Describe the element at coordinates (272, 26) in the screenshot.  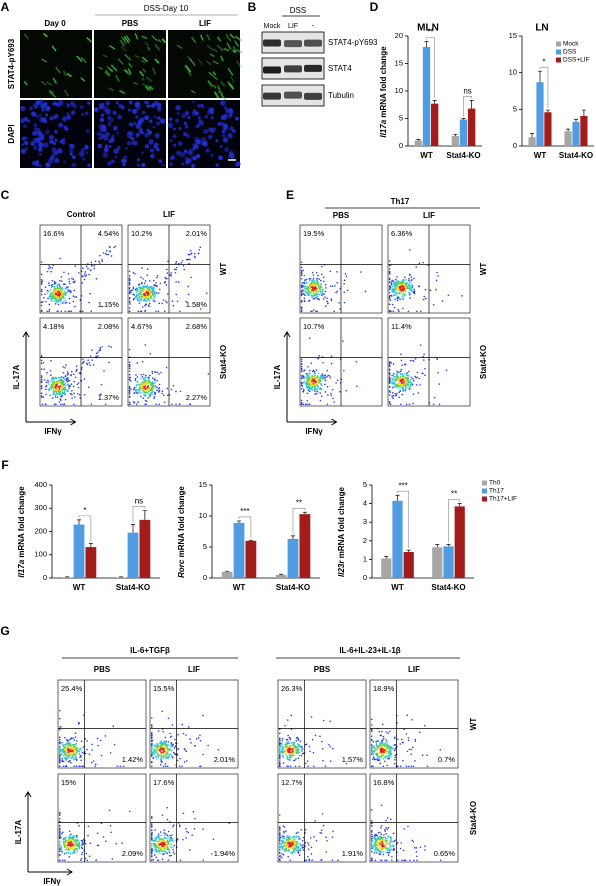
I see `lane-label: Mock` at that location.